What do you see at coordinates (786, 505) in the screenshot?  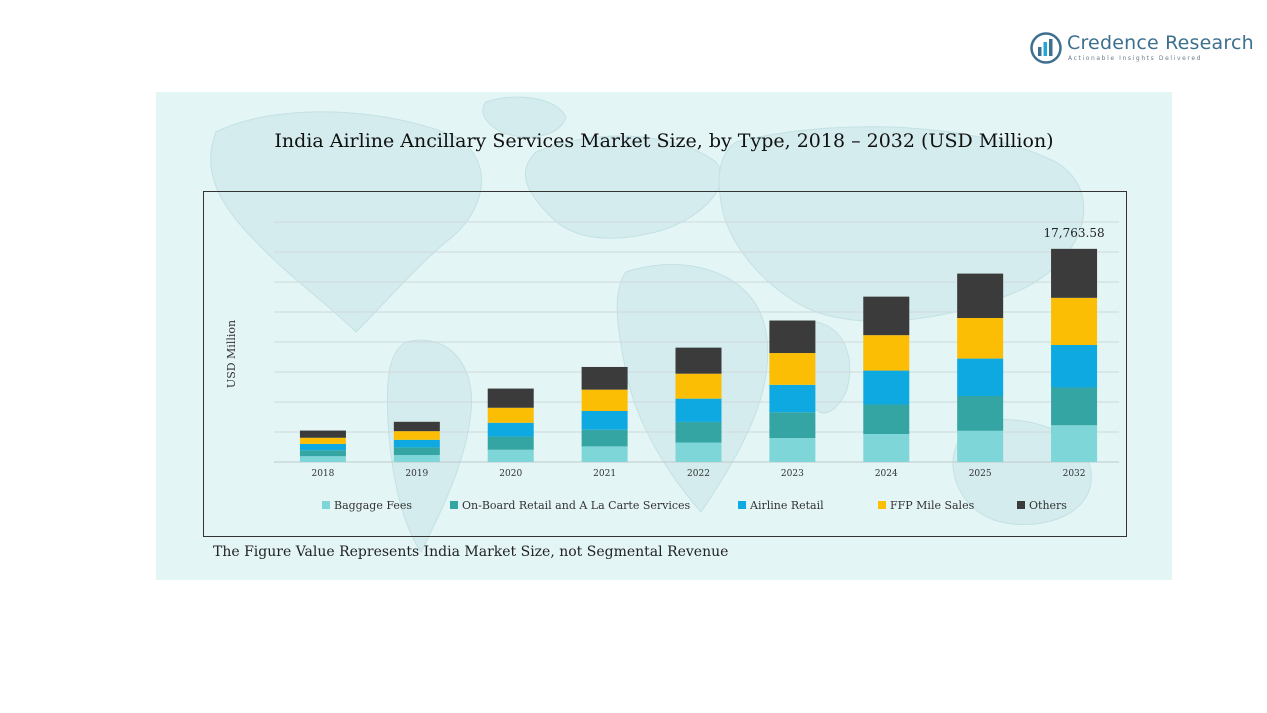 I see `legend-label: Airline Retail` at bounding box center [786, 505].